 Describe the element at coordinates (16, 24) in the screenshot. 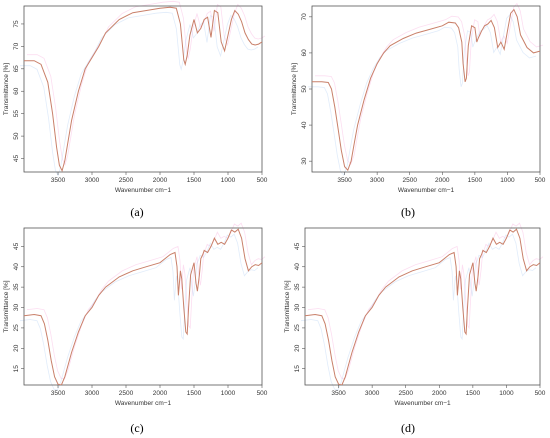

I see `y-tick-label: 75` at that location.